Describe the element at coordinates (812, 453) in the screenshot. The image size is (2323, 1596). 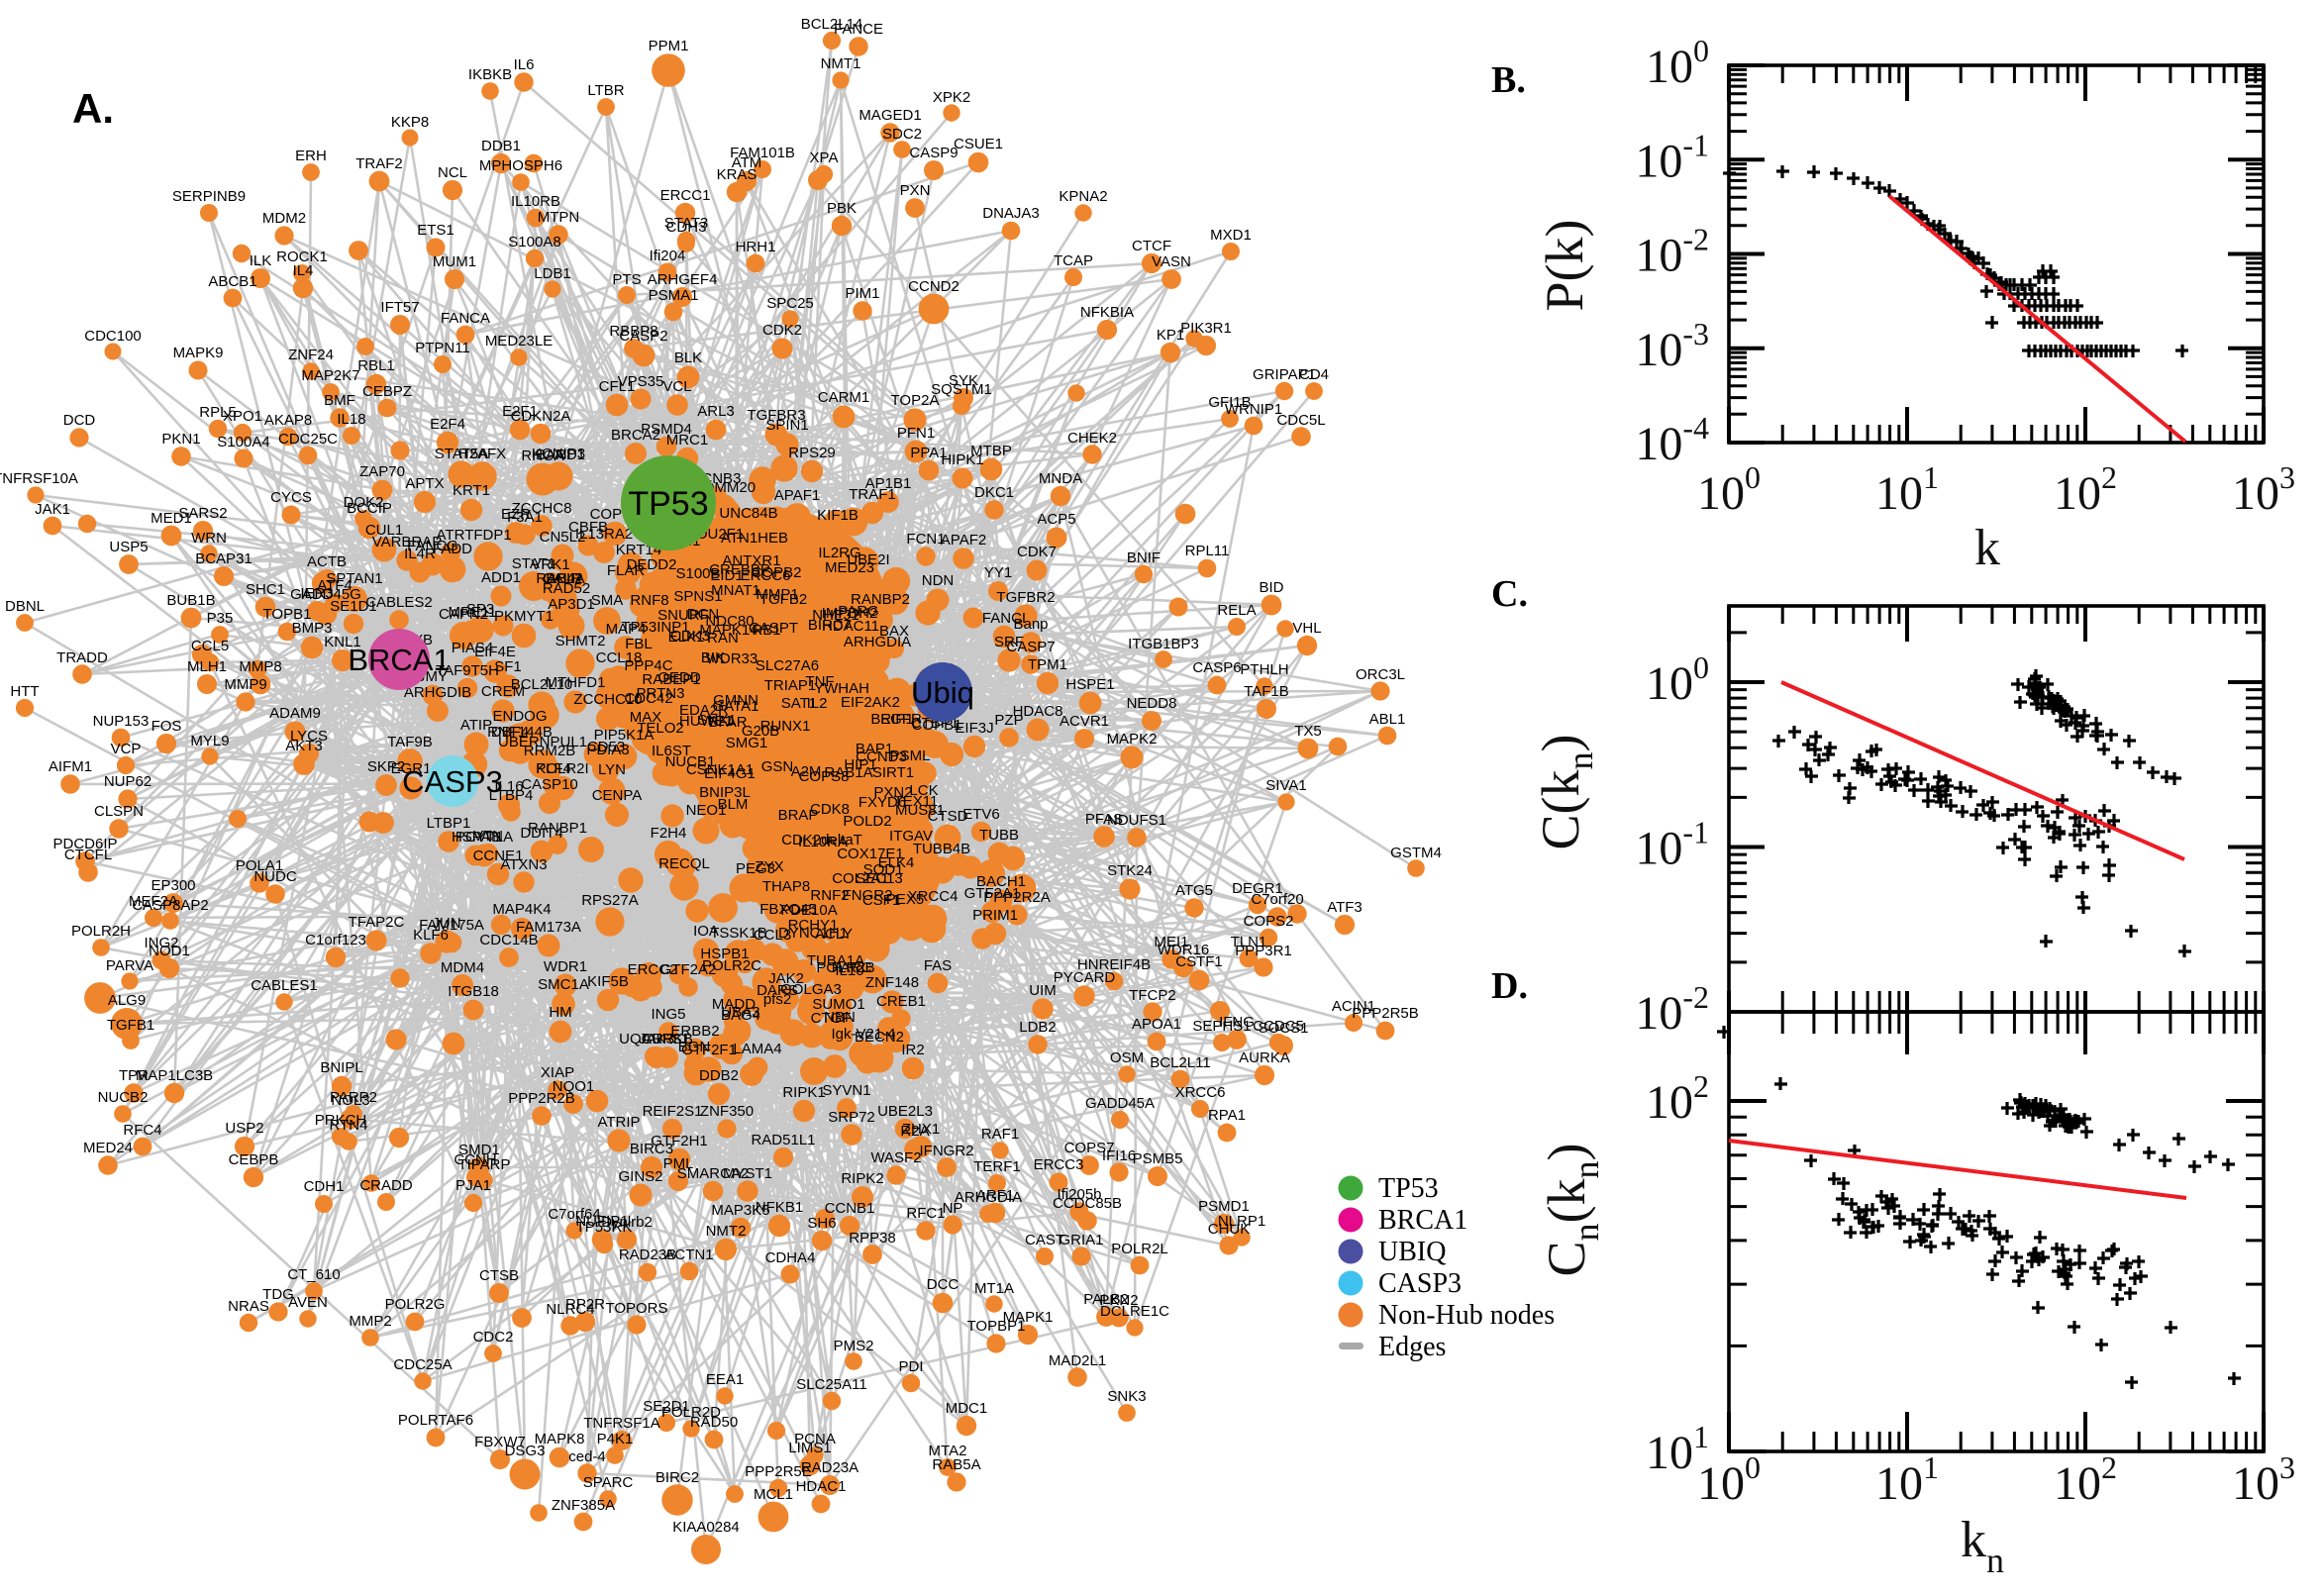
I see `svg-text: RPS29` at that location.